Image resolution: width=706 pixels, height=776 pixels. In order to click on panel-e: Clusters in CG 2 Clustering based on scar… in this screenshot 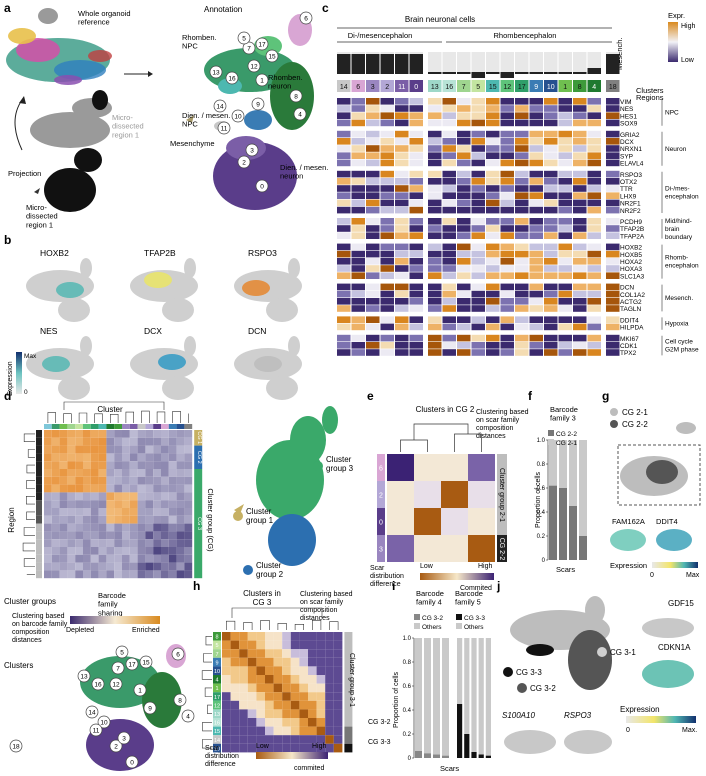, I will do `click(449, 498)`.